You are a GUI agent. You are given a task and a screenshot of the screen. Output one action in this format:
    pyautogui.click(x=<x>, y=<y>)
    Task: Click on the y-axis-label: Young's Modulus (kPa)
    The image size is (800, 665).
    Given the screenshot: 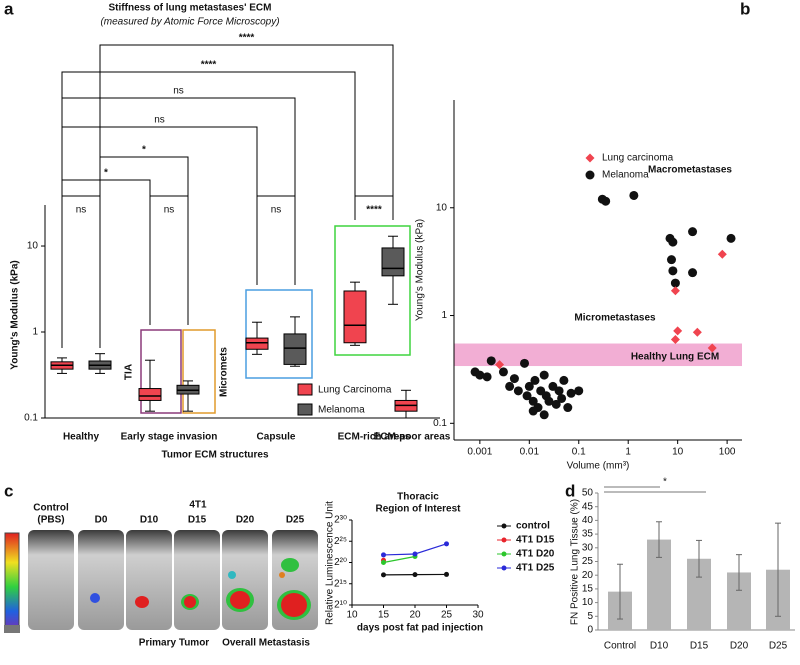 What is the action you would take?
    pyautogui.click(x=420, y=270)
    